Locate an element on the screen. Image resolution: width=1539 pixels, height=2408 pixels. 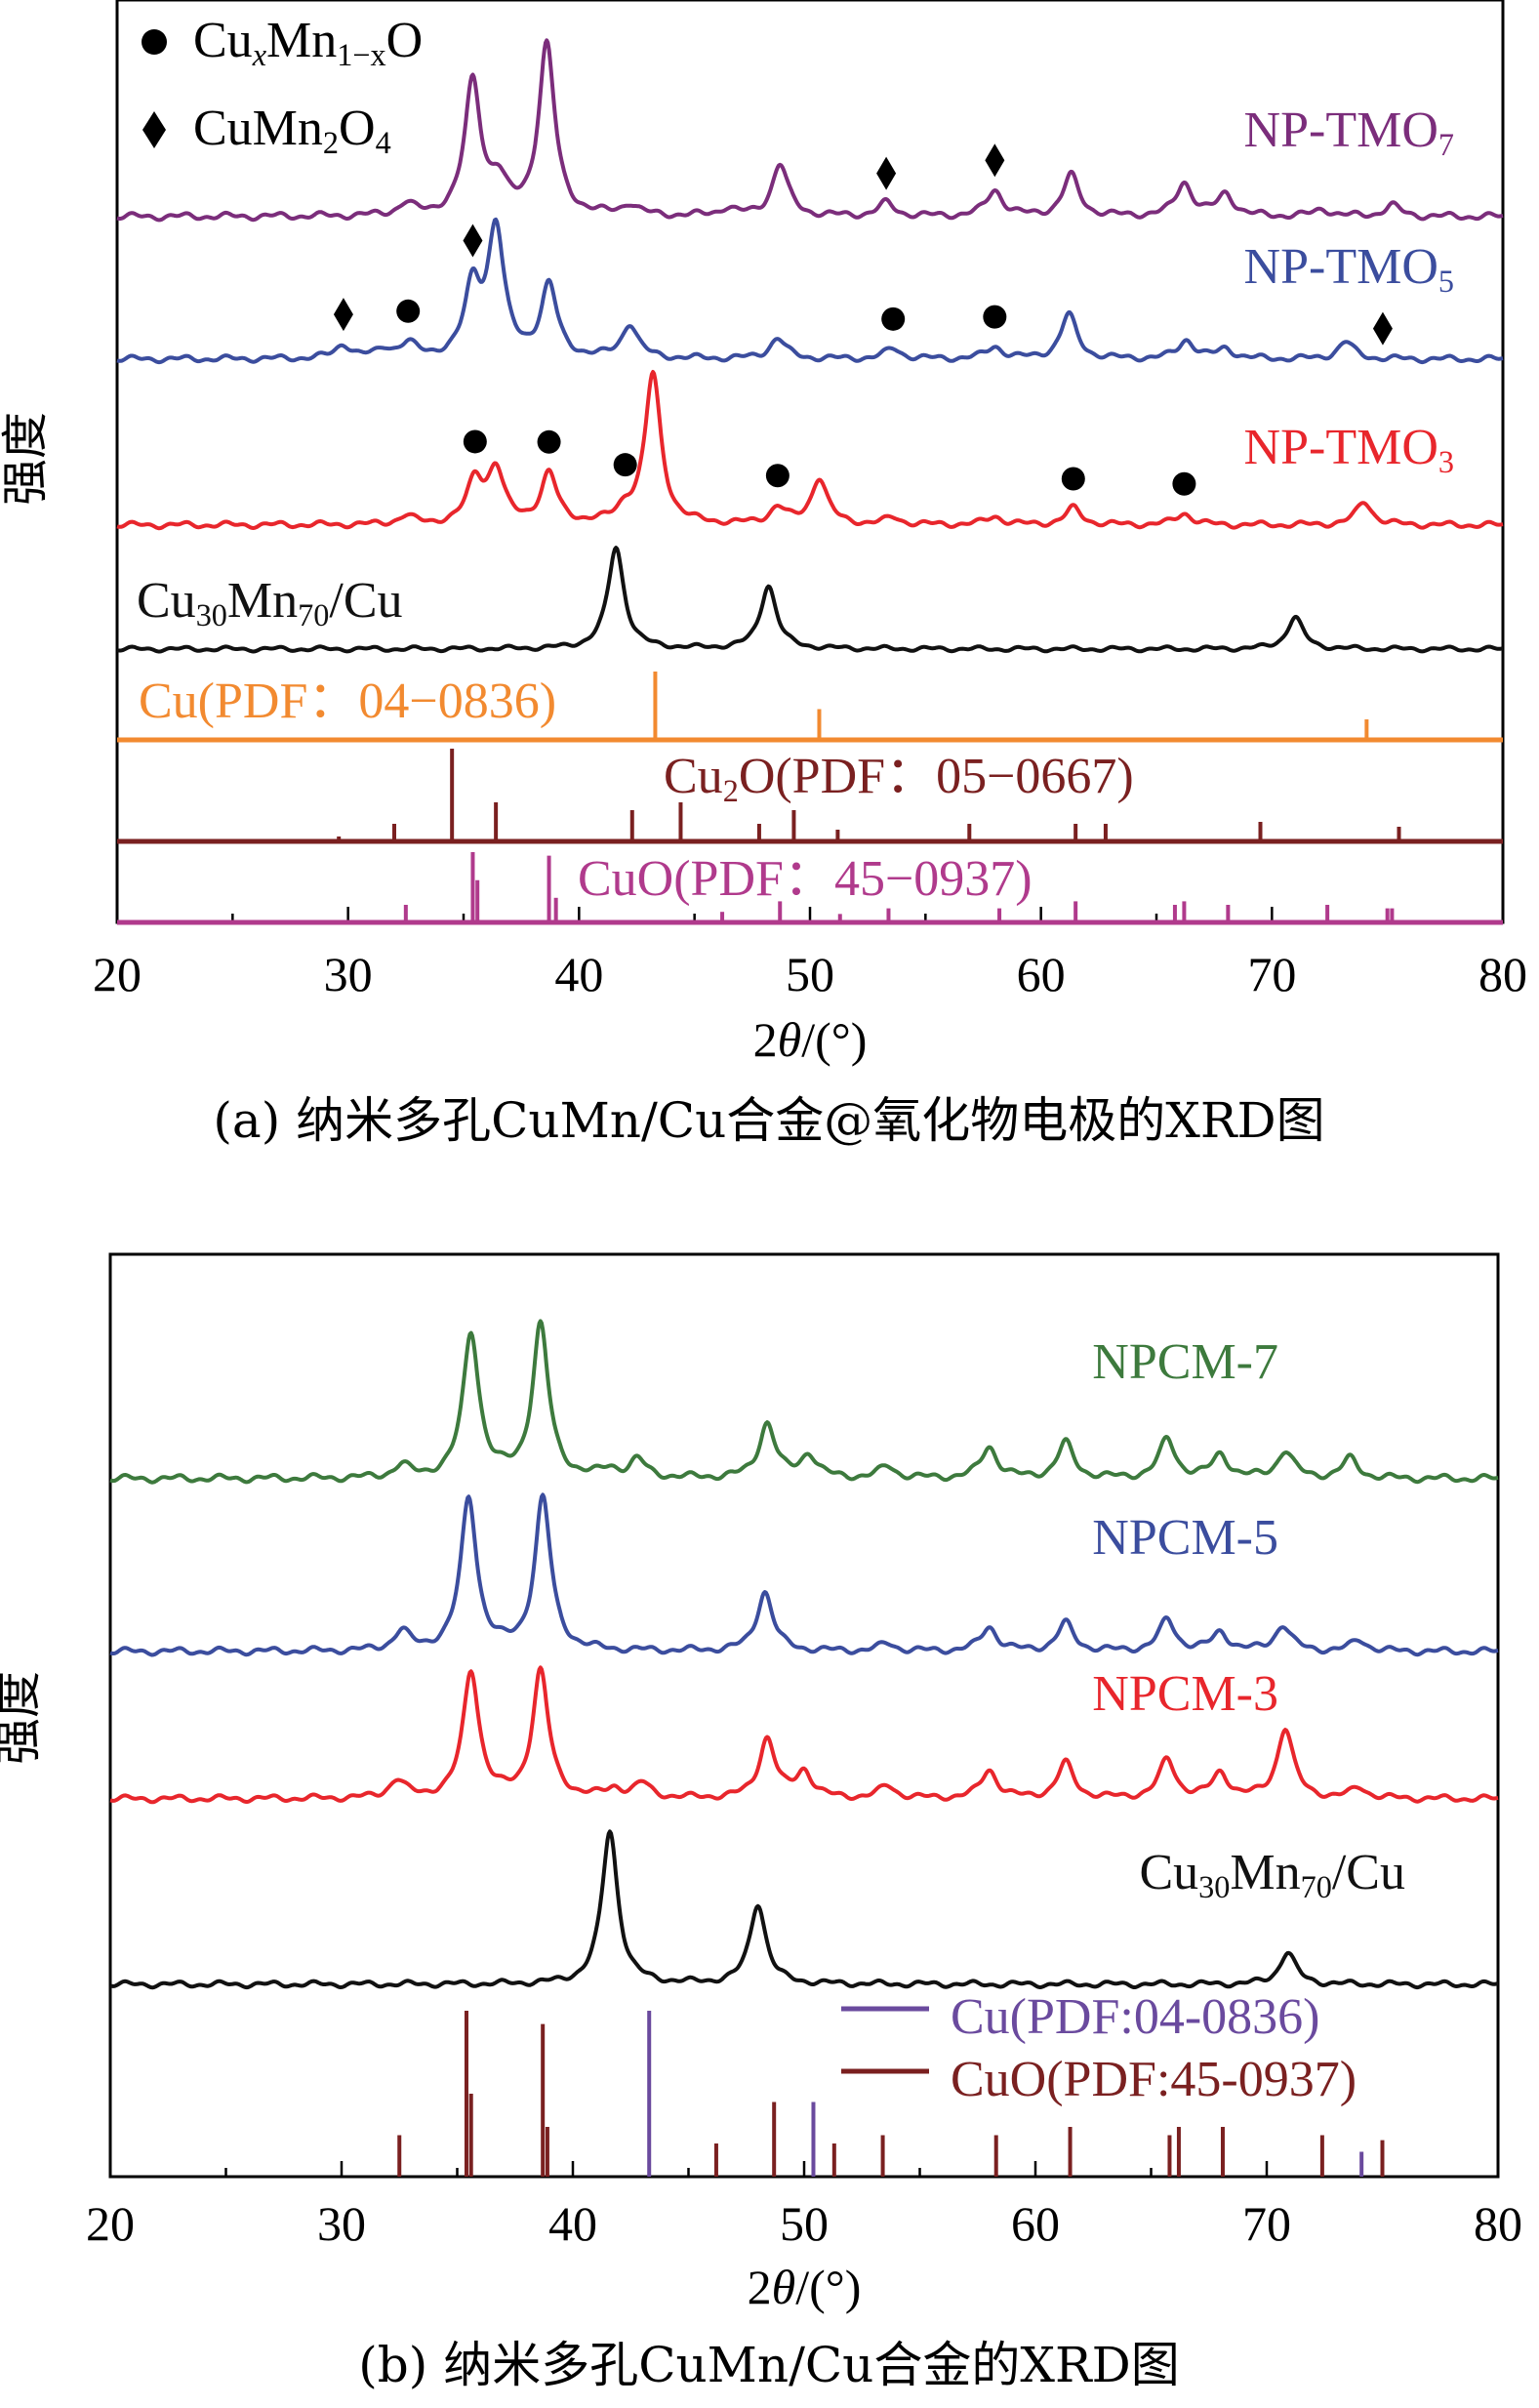
series-label-npcm-5: NPCM-5 is located at coordinates (1185, 1538).